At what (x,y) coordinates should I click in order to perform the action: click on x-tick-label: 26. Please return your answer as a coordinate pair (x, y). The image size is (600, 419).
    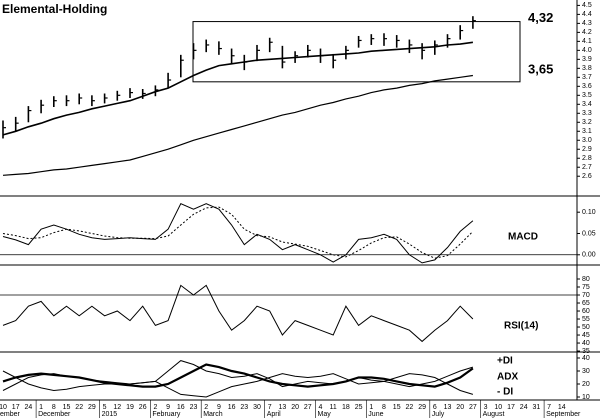
    Looking at the image, I should click on (143, 407).